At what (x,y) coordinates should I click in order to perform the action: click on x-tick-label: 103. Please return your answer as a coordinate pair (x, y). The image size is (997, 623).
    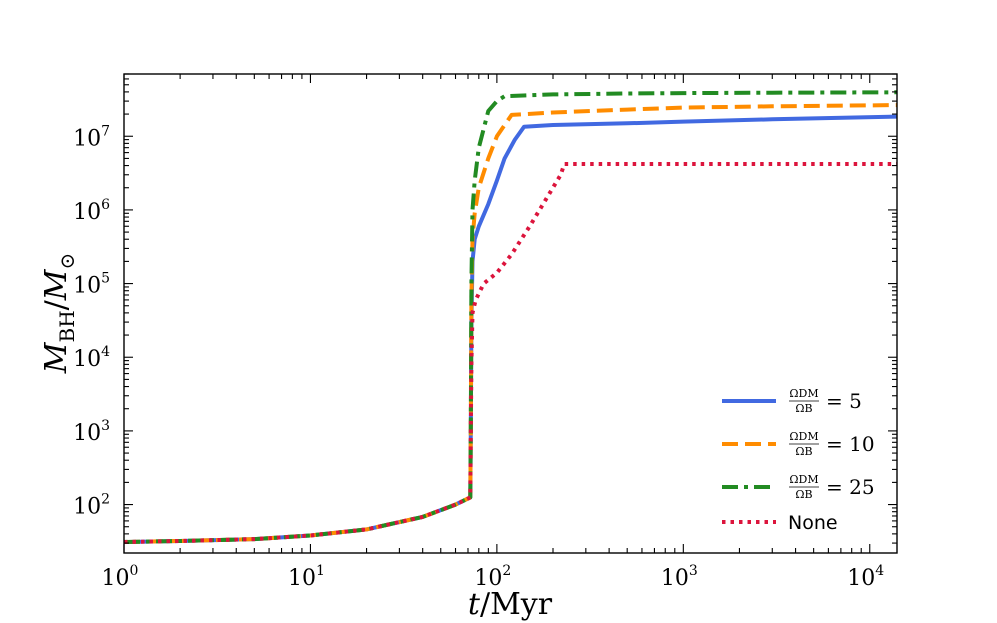
    Looking at the image, I should click on (679, 577).